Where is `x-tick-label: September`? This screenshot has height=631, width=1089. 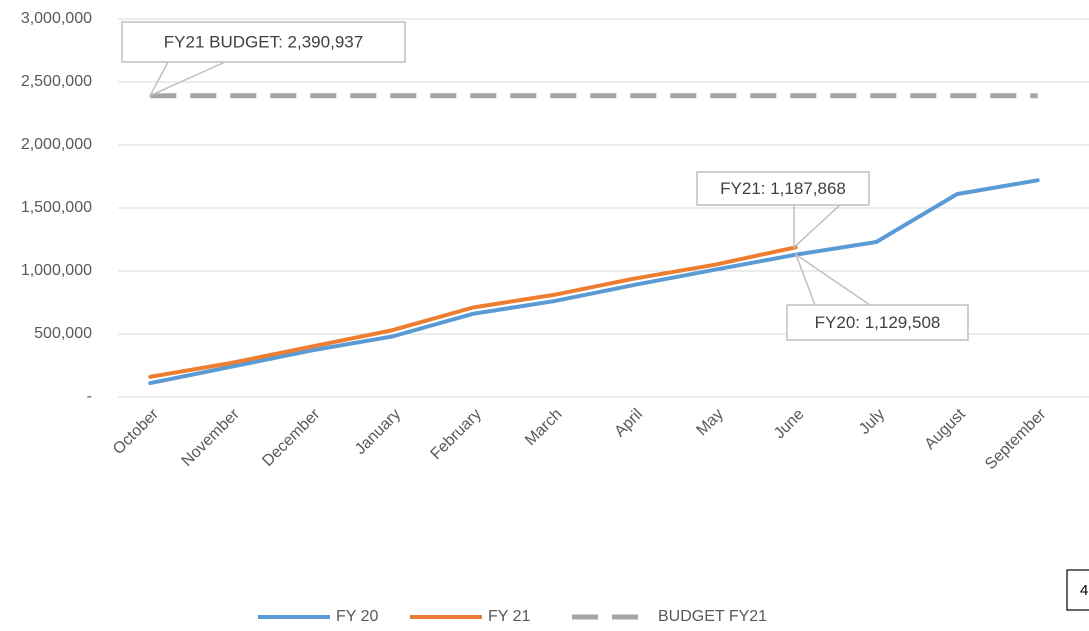 x-tick-label: September is located at coordinates (1016, 439).